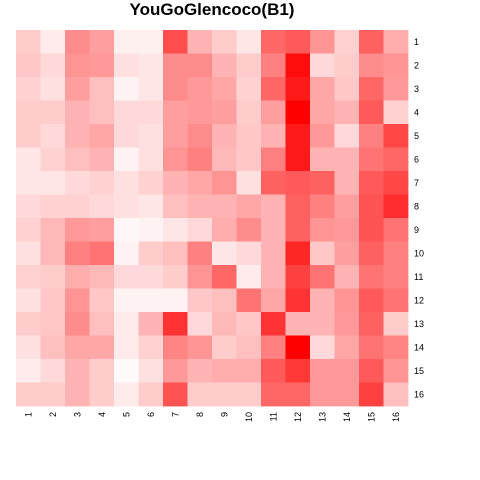  I want to click on heatmap-cell-r12-c14, so click(347, 300).